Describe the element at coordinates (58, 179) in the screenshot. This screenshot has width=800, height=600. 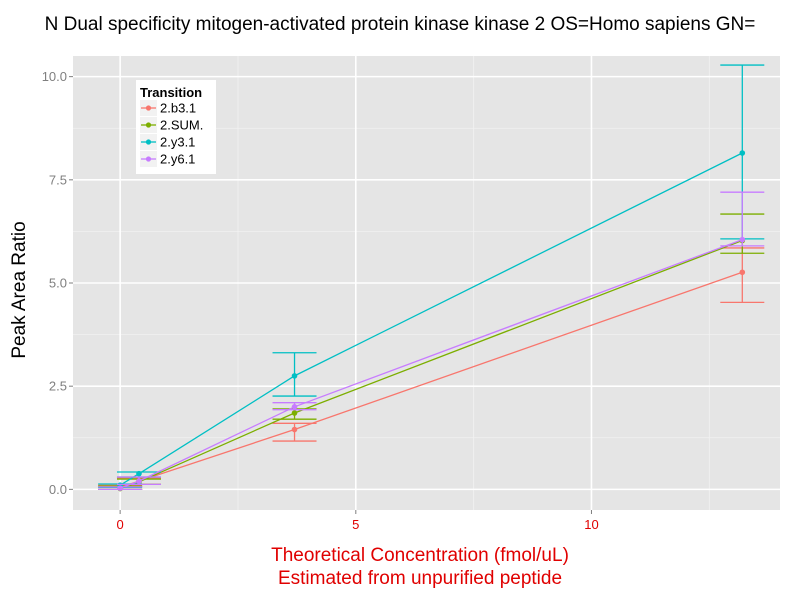
I see `y-tick-label: 7.5` at that location.